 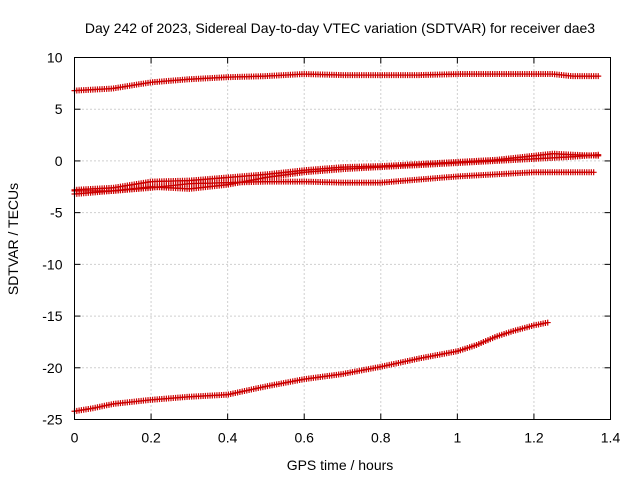 What do you see at coordinates (56, 213) in the screenshot?
I see `y-tick-label: -5` at bounding box center [56, 213].